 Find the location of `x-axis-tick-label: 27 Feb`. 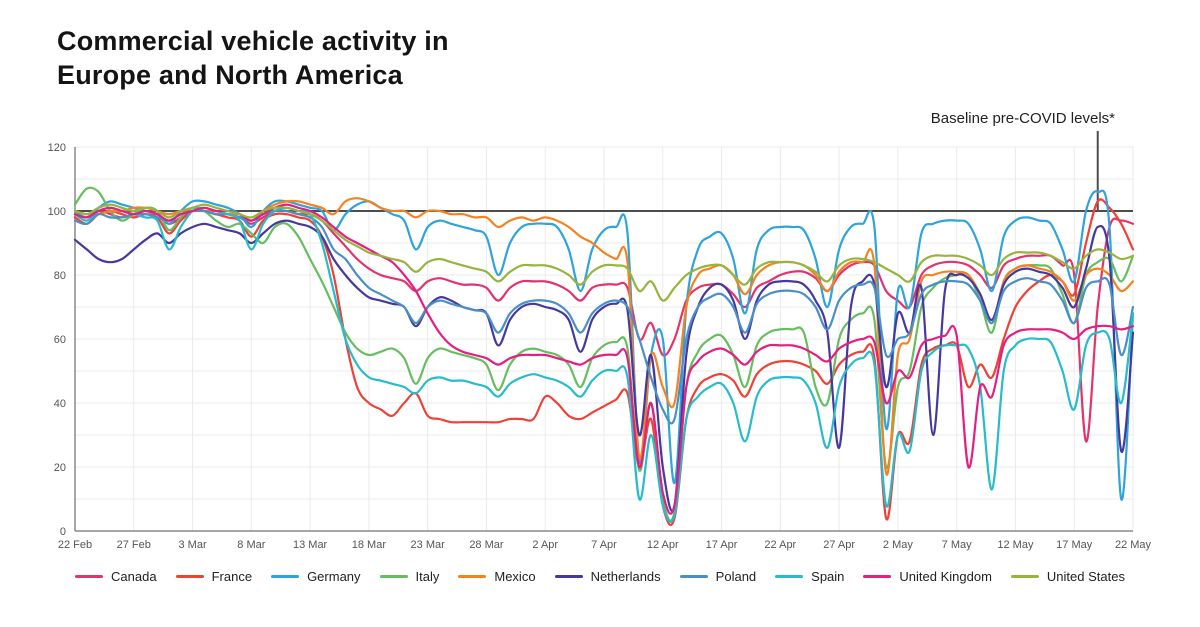

x-axis-tick-label: 27 Feb is located at coordinates (134, 545).